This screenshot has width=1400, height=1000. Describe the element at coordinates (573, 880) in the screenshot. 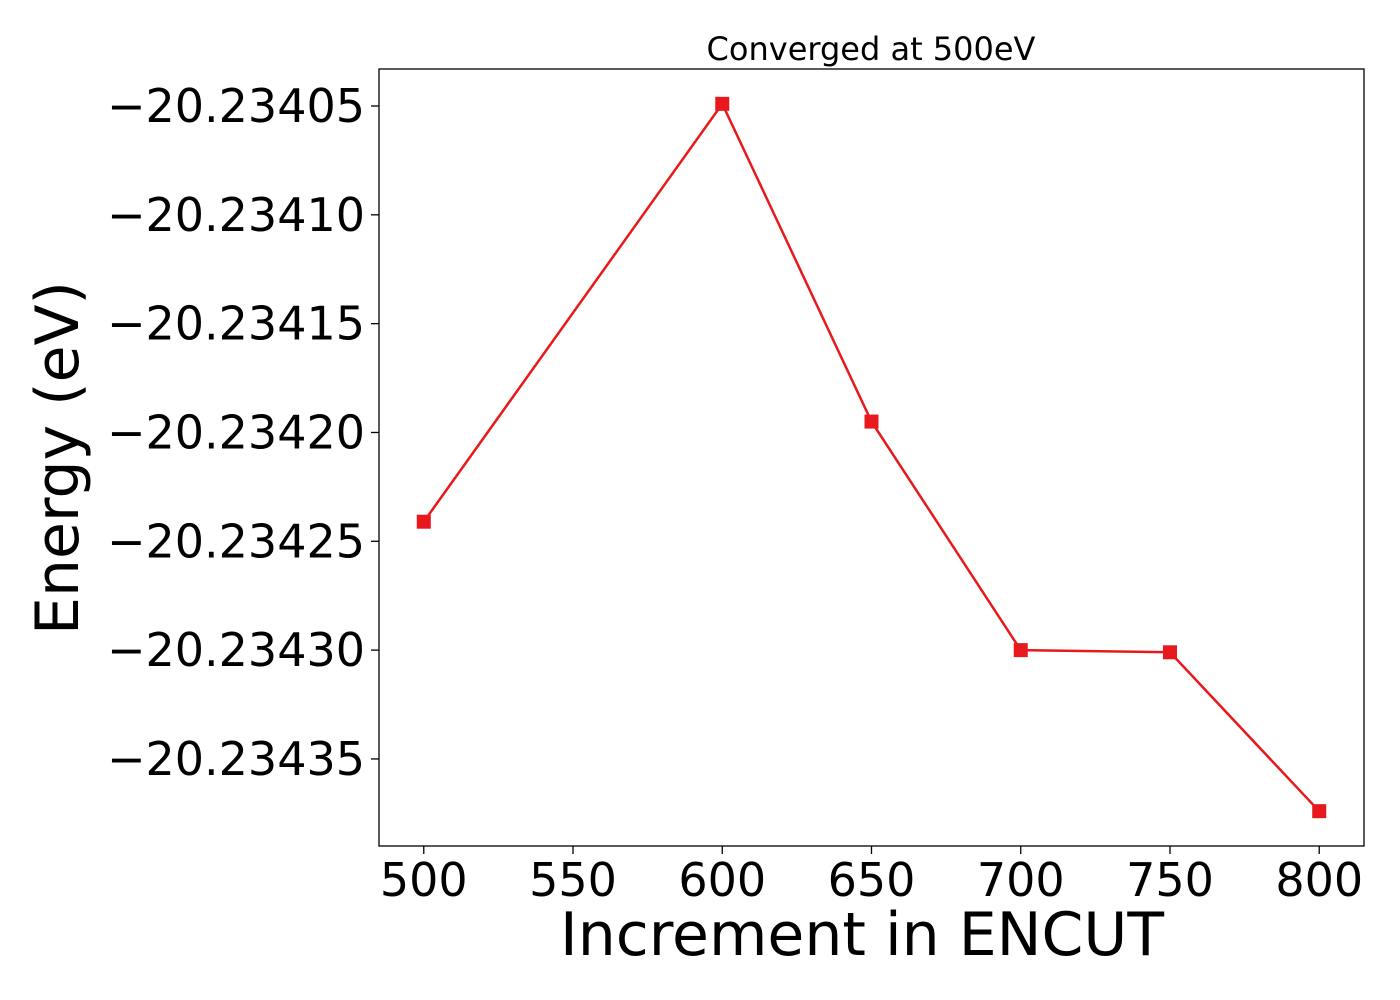

I see `x-tick-label: 550` at that location.